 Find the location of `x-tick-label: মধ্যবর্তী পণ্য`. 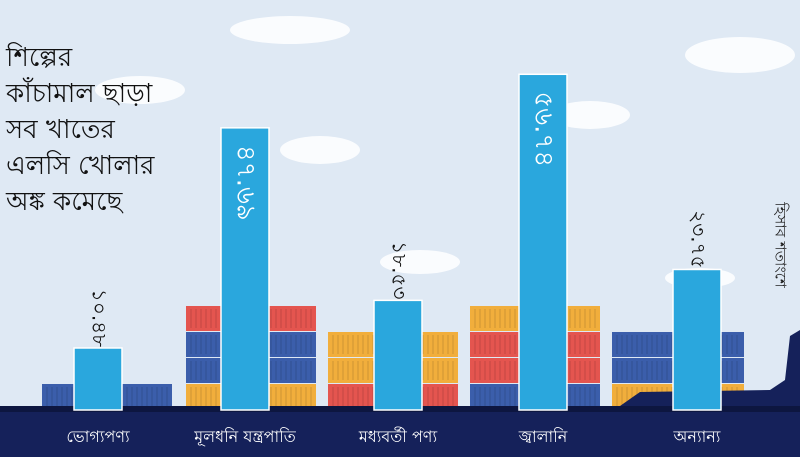

x-tick-label: মধ্যবর্তী পণ্য is located at coordinates (398, 436).